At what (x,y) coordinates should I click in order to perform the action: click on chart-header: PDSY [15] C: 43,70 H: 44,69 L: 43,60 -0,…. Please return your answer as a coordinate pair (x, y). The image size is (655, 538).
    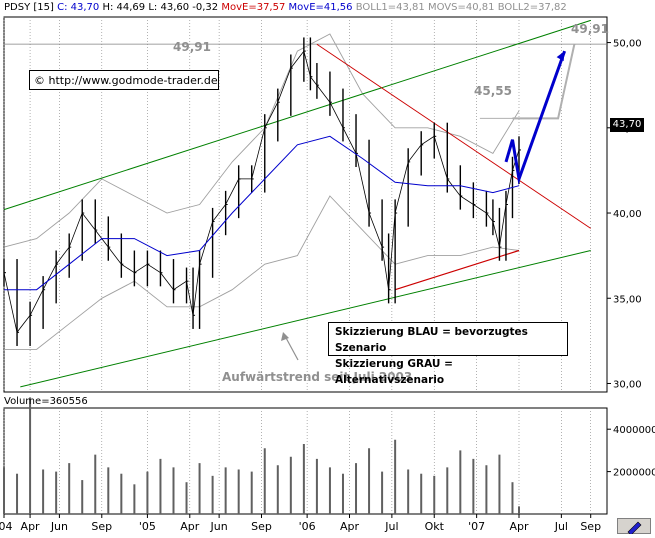
    Looking at the image, I should click on (285, 7).